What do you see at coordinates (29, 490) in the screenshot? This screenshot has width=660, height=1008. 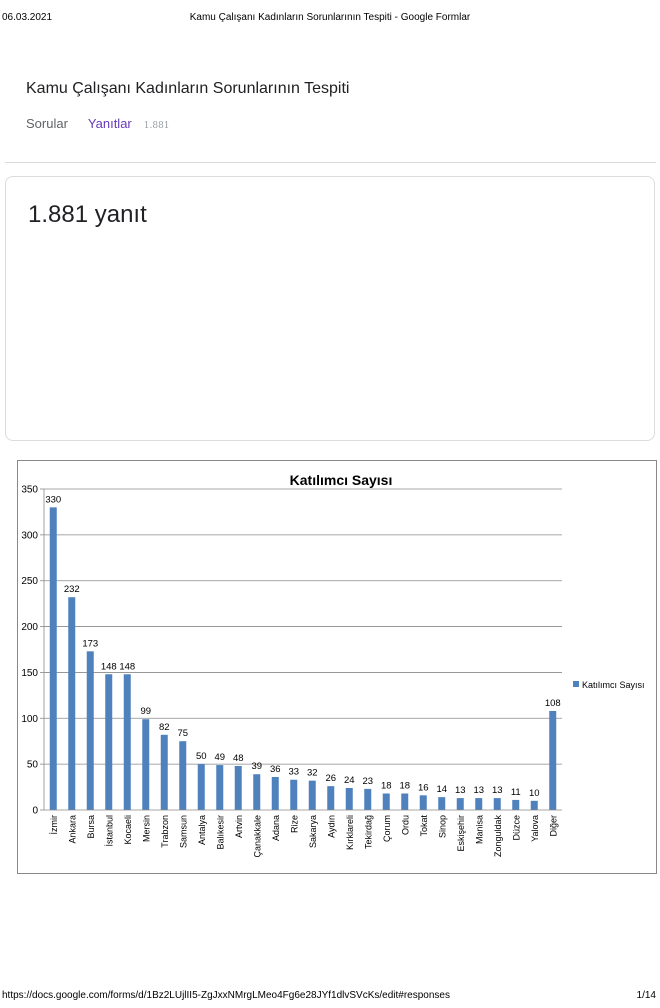 I see `y-tick-label: 350` at bounding box center [29, 490].